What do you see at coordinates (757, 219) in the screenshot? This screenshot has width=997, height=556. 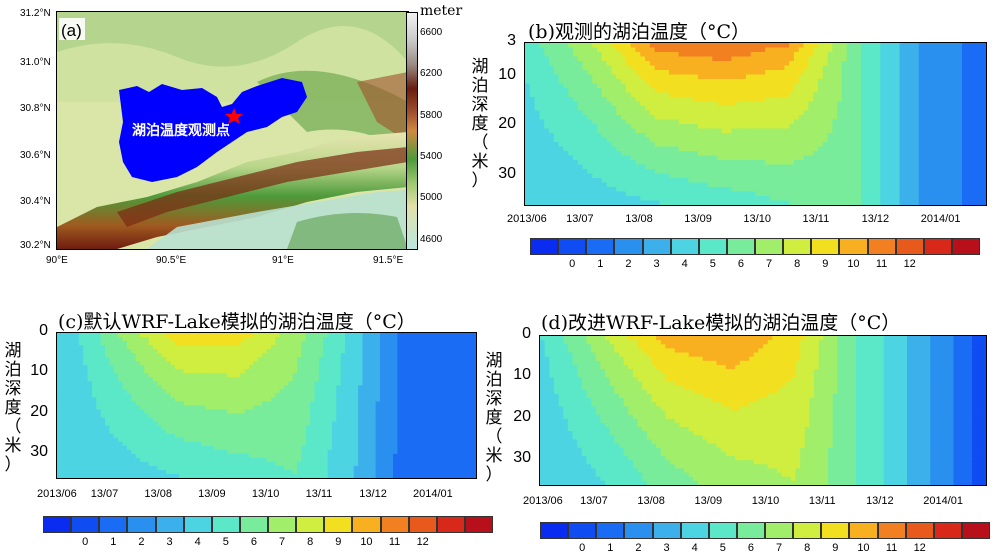 I see `x-tick-label: 13/10` at bounding box center [757, 219].